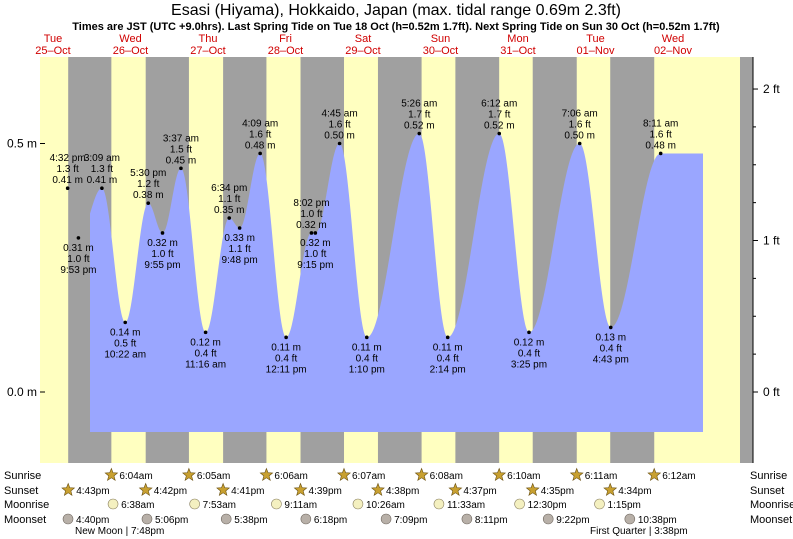 The width and height of the screenshot is (793, 539). What do you see at coordinates (446, 476) in the screenshot?
I see `sunrise-time-label: 6:08am` at bounding box center [446, 476].